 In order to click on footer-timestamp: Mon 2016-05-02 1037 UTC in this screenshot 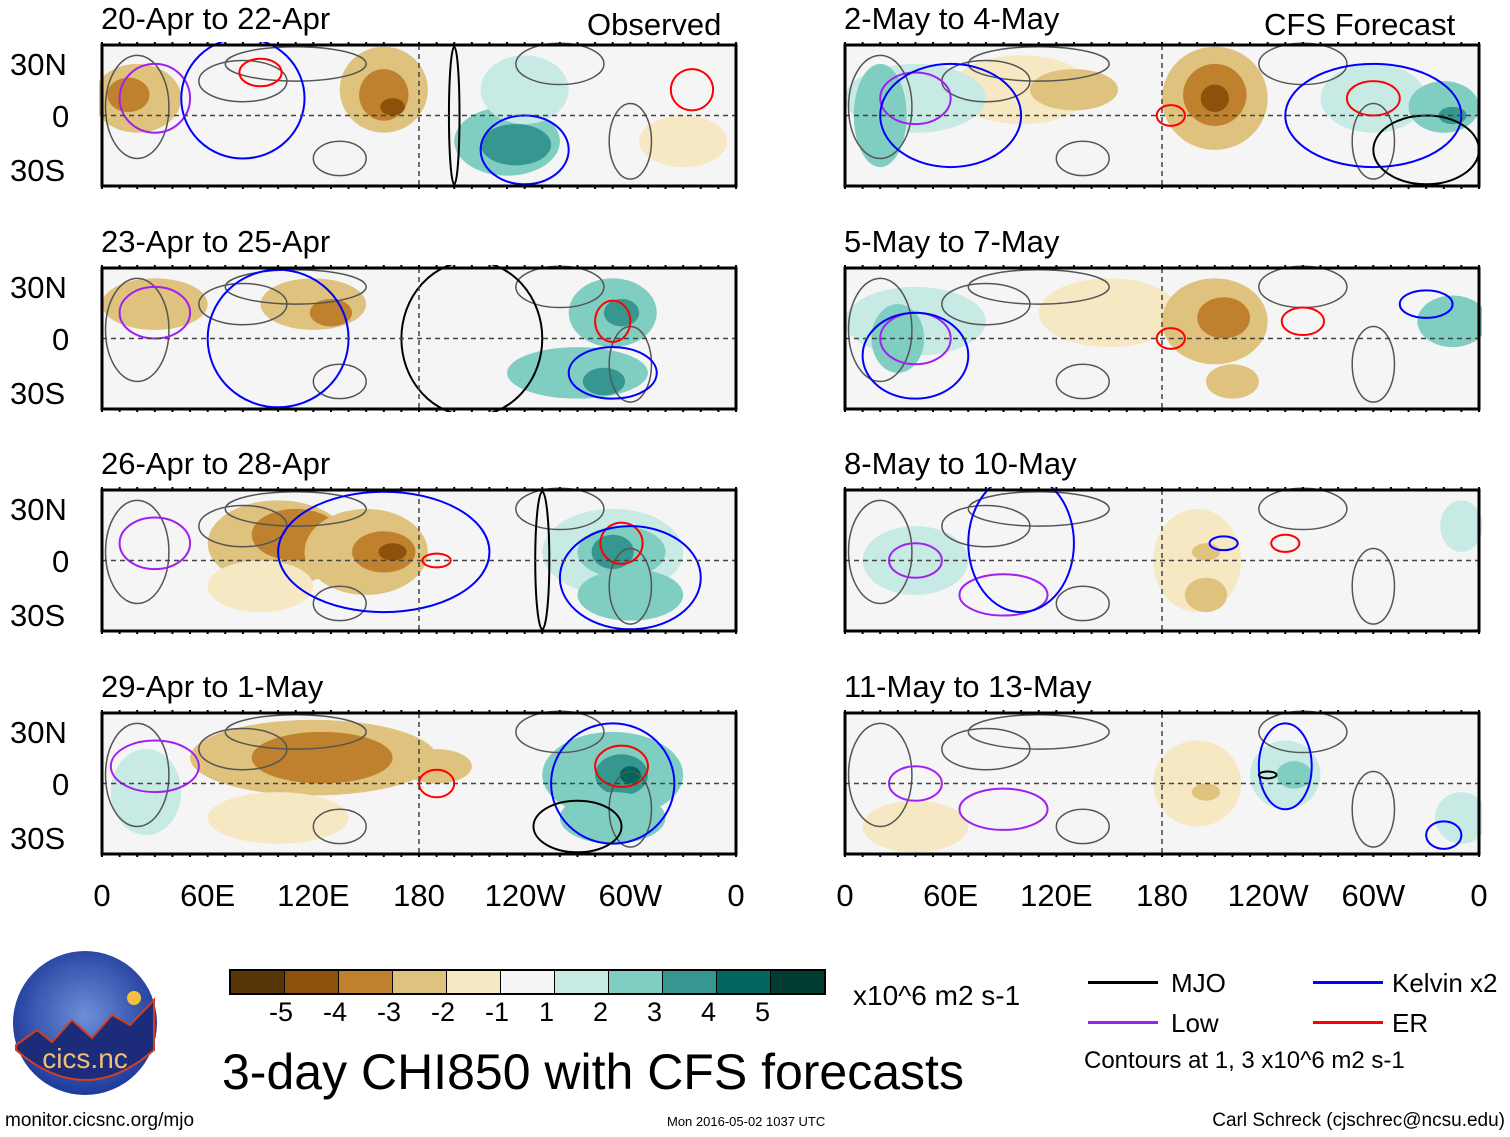, I will do `click(746, 1121)`.